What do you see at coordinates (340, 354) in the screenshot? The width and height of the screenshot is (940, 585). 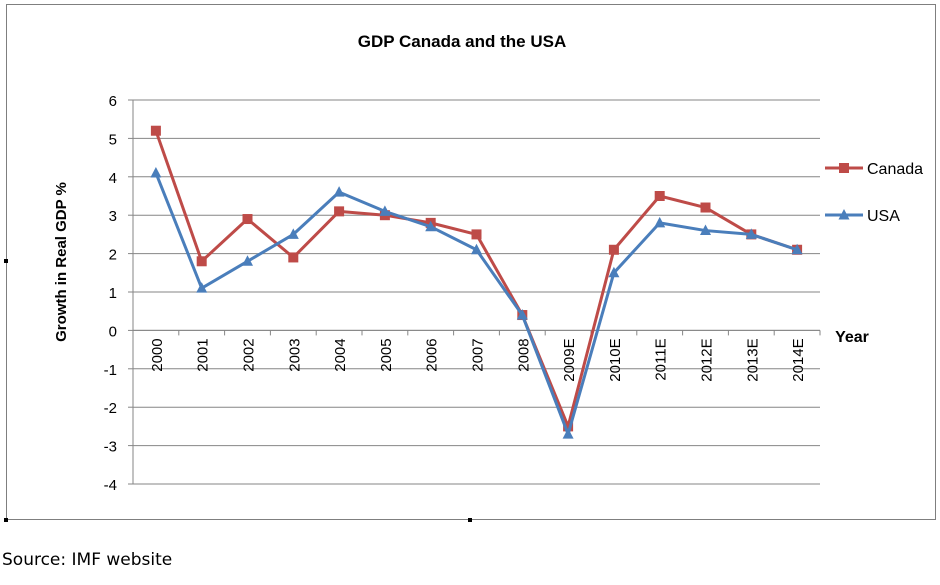 I see `x-tick-label: 2004` at bounding box center [340, 354].